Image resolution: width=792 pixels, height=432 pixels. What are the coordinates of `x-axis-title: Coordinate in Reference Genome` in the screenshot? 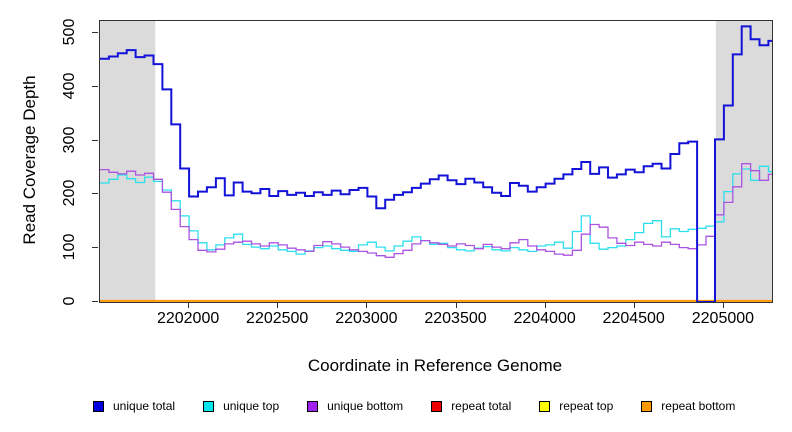 It's located at (435, 365).